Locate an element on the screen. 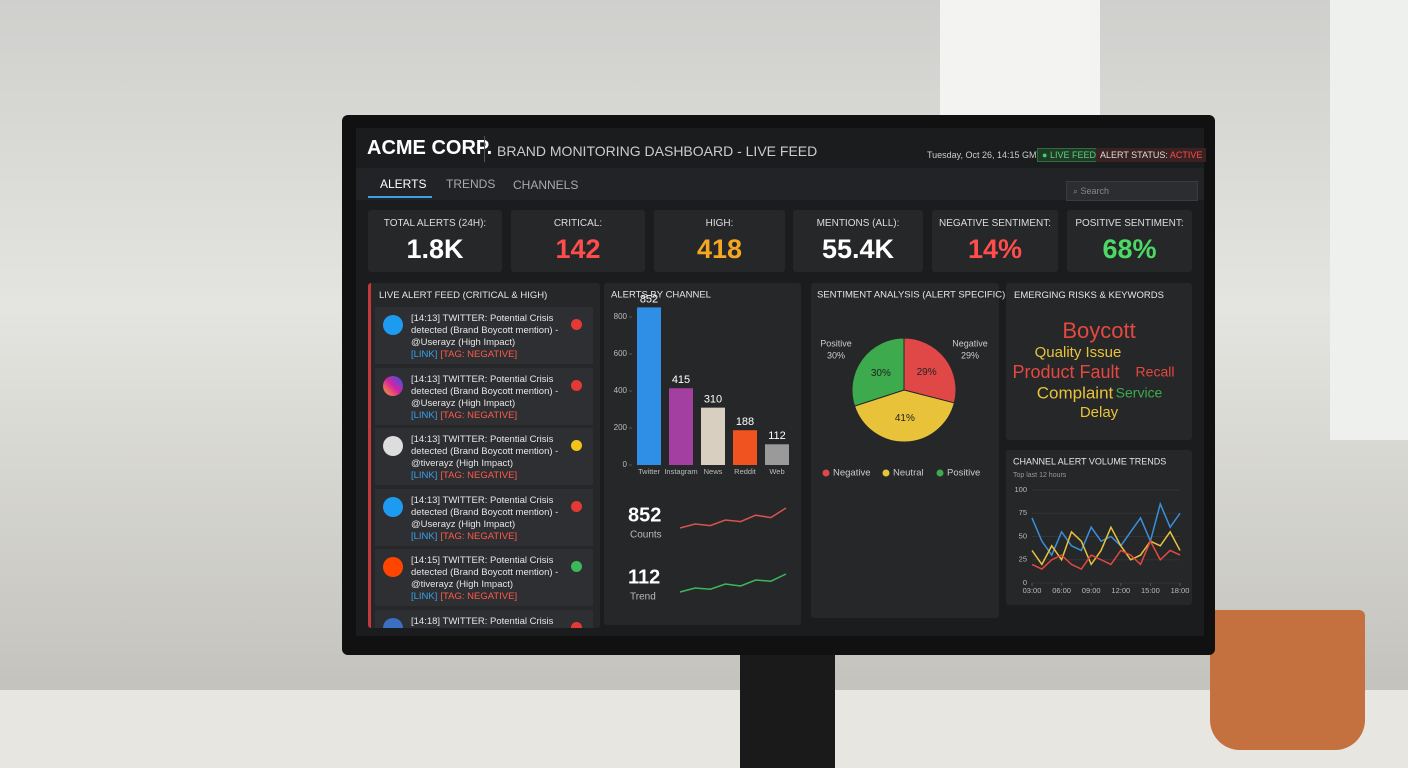 The height and width of the screenshot is (768, 1408). panel-title: ALERTS BY CHANNEL is located at coordinates (661, 295).